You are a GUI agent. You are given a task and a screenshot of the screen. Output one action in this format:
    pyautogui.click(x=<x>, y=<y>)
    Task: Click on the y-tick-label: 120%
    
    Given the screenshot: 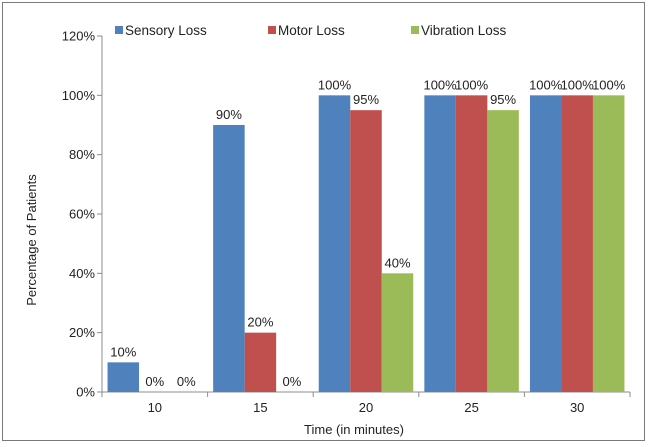 What is the action you would take?
    pyautogui.click(x=79, y=36)
    